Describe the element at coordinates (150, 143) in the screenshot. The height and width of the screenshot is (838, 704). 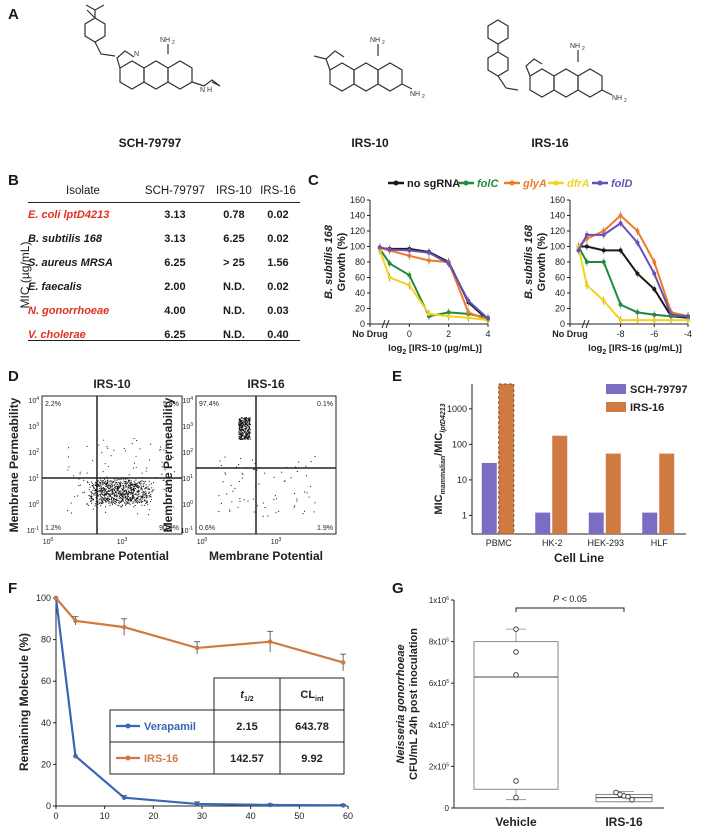
I see `compound-name: SCH-79797` at that location.